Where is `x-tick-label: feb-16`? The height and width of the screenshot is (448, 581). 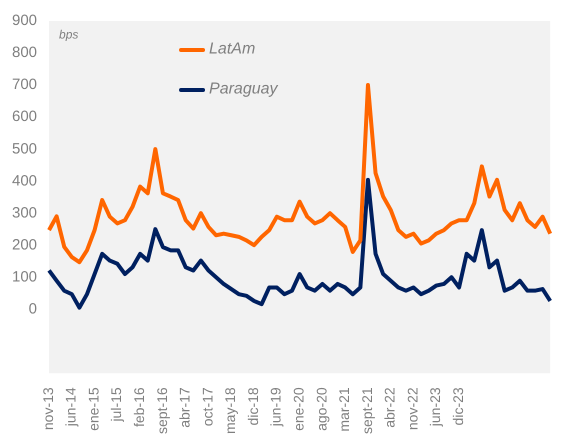 x-tick-label: feb-16 is located at coordinates (139, 407).